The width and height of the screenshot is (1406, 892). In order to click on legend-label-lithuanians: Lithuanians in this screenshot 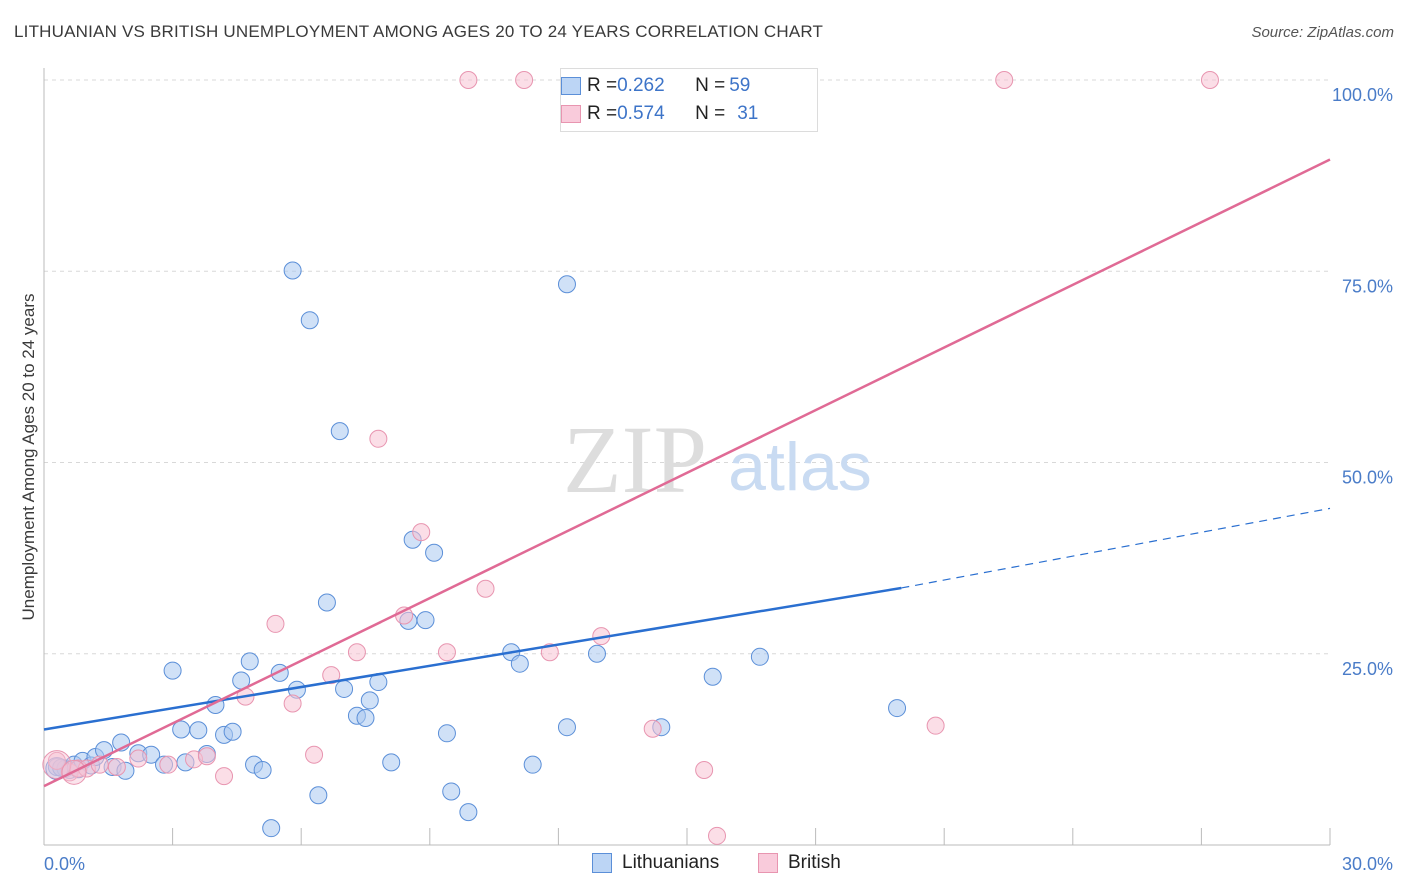, I will do `click(671, 862)`.